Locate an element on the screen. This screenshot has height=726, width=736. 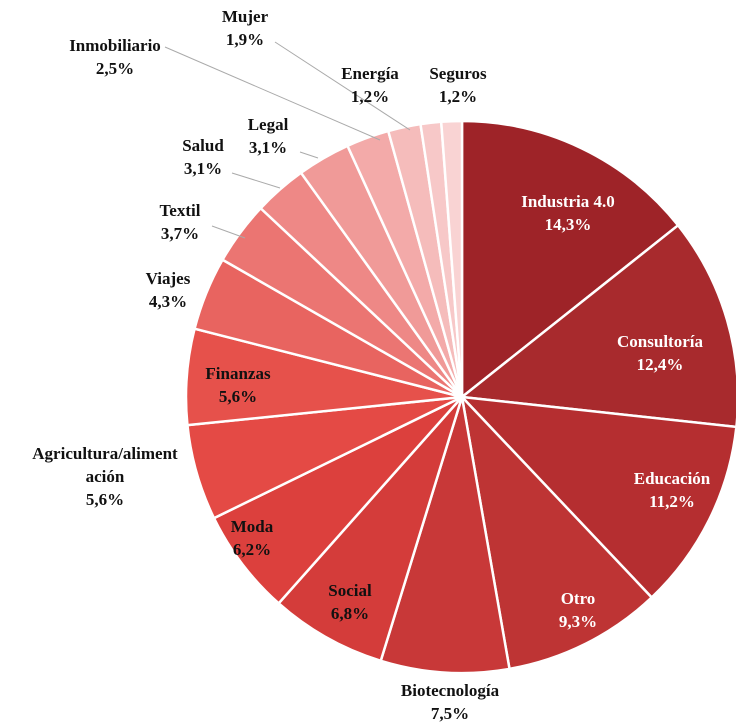
value-label: 6,2% is located at coordinates (252, 549).